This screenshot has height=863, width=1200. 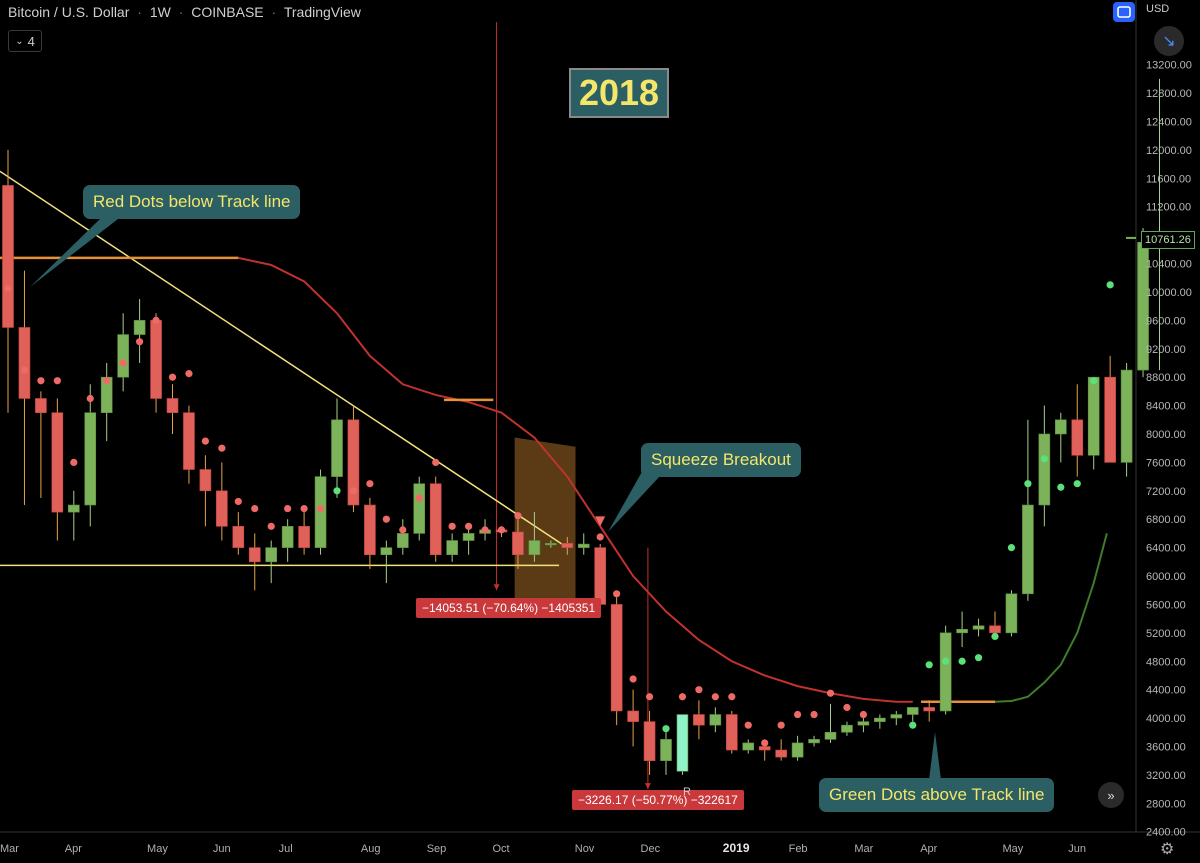 I want to click on currency-label: USD, so click(x=1158, y=9).